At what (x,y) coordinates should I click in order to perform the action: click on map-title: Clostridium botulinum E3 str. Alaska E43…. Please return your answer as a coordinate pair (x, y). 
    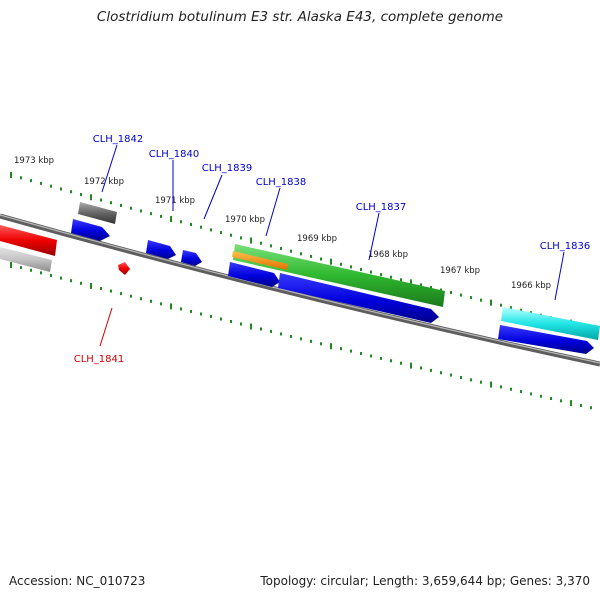
    Looking at the image, I should click on (300, 17).